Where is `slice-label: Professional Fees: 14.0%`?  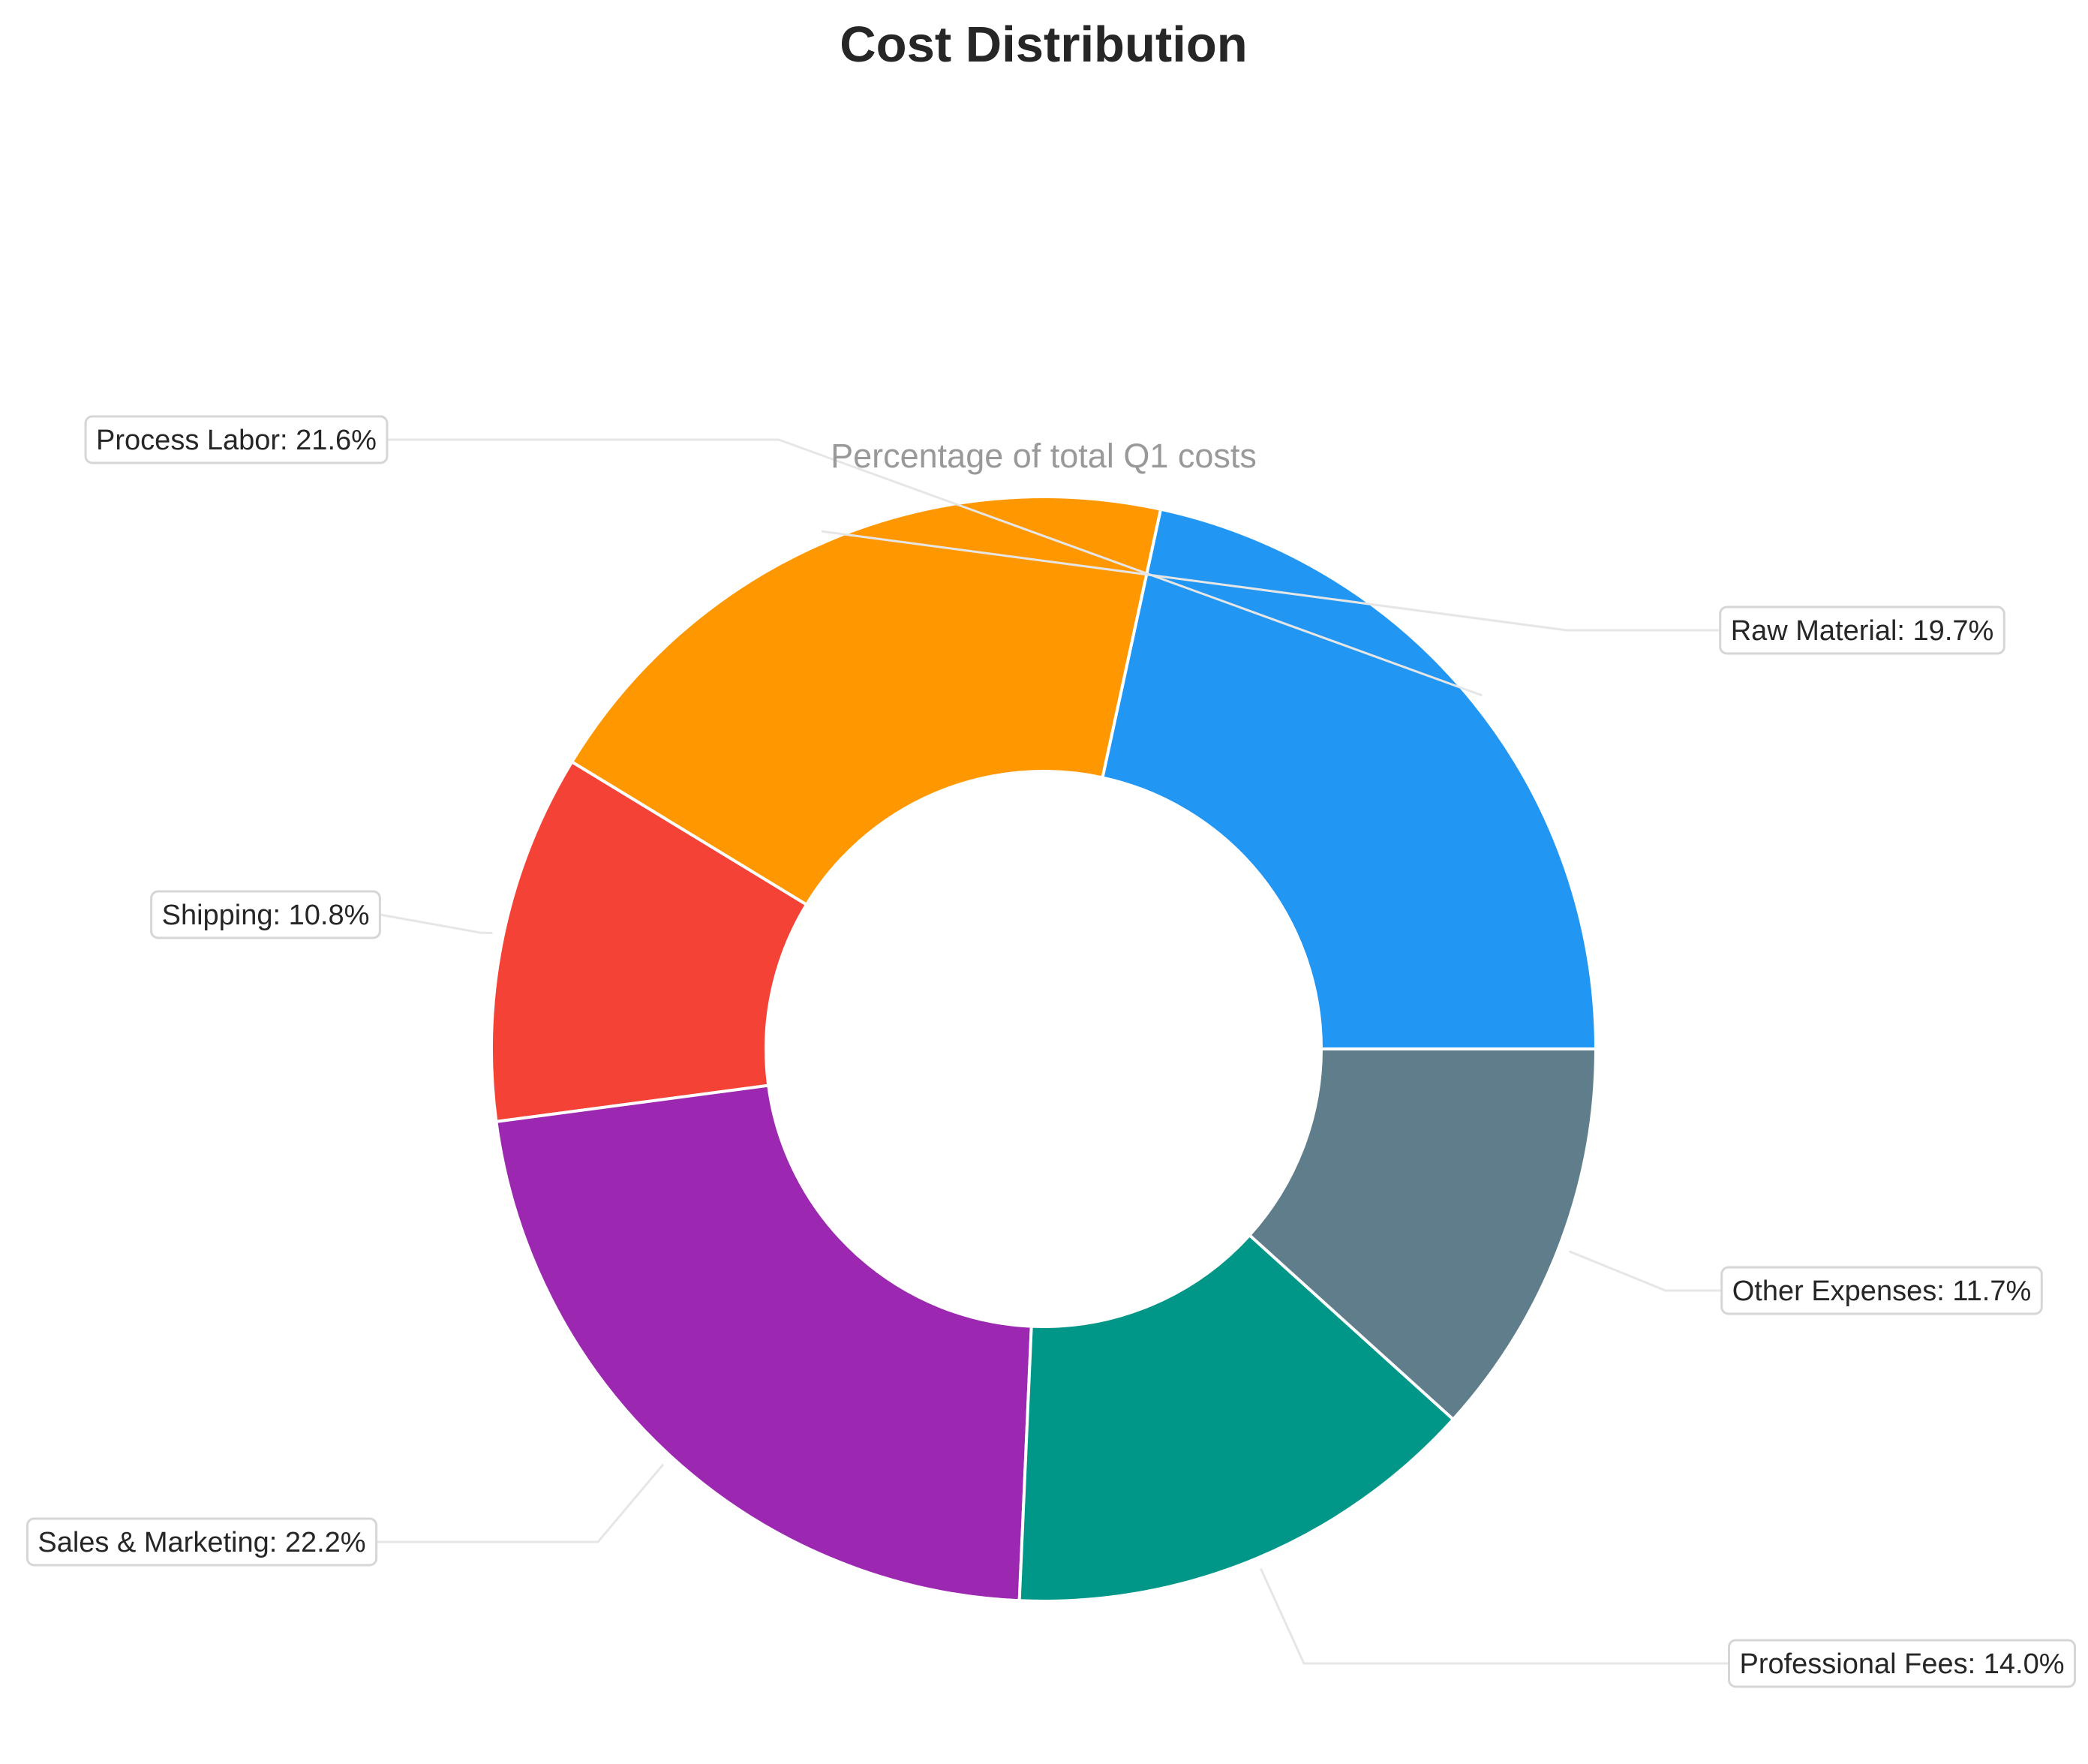 slice-label: Professional Fees: 14.0% is located at coordinates (1901, 1664).